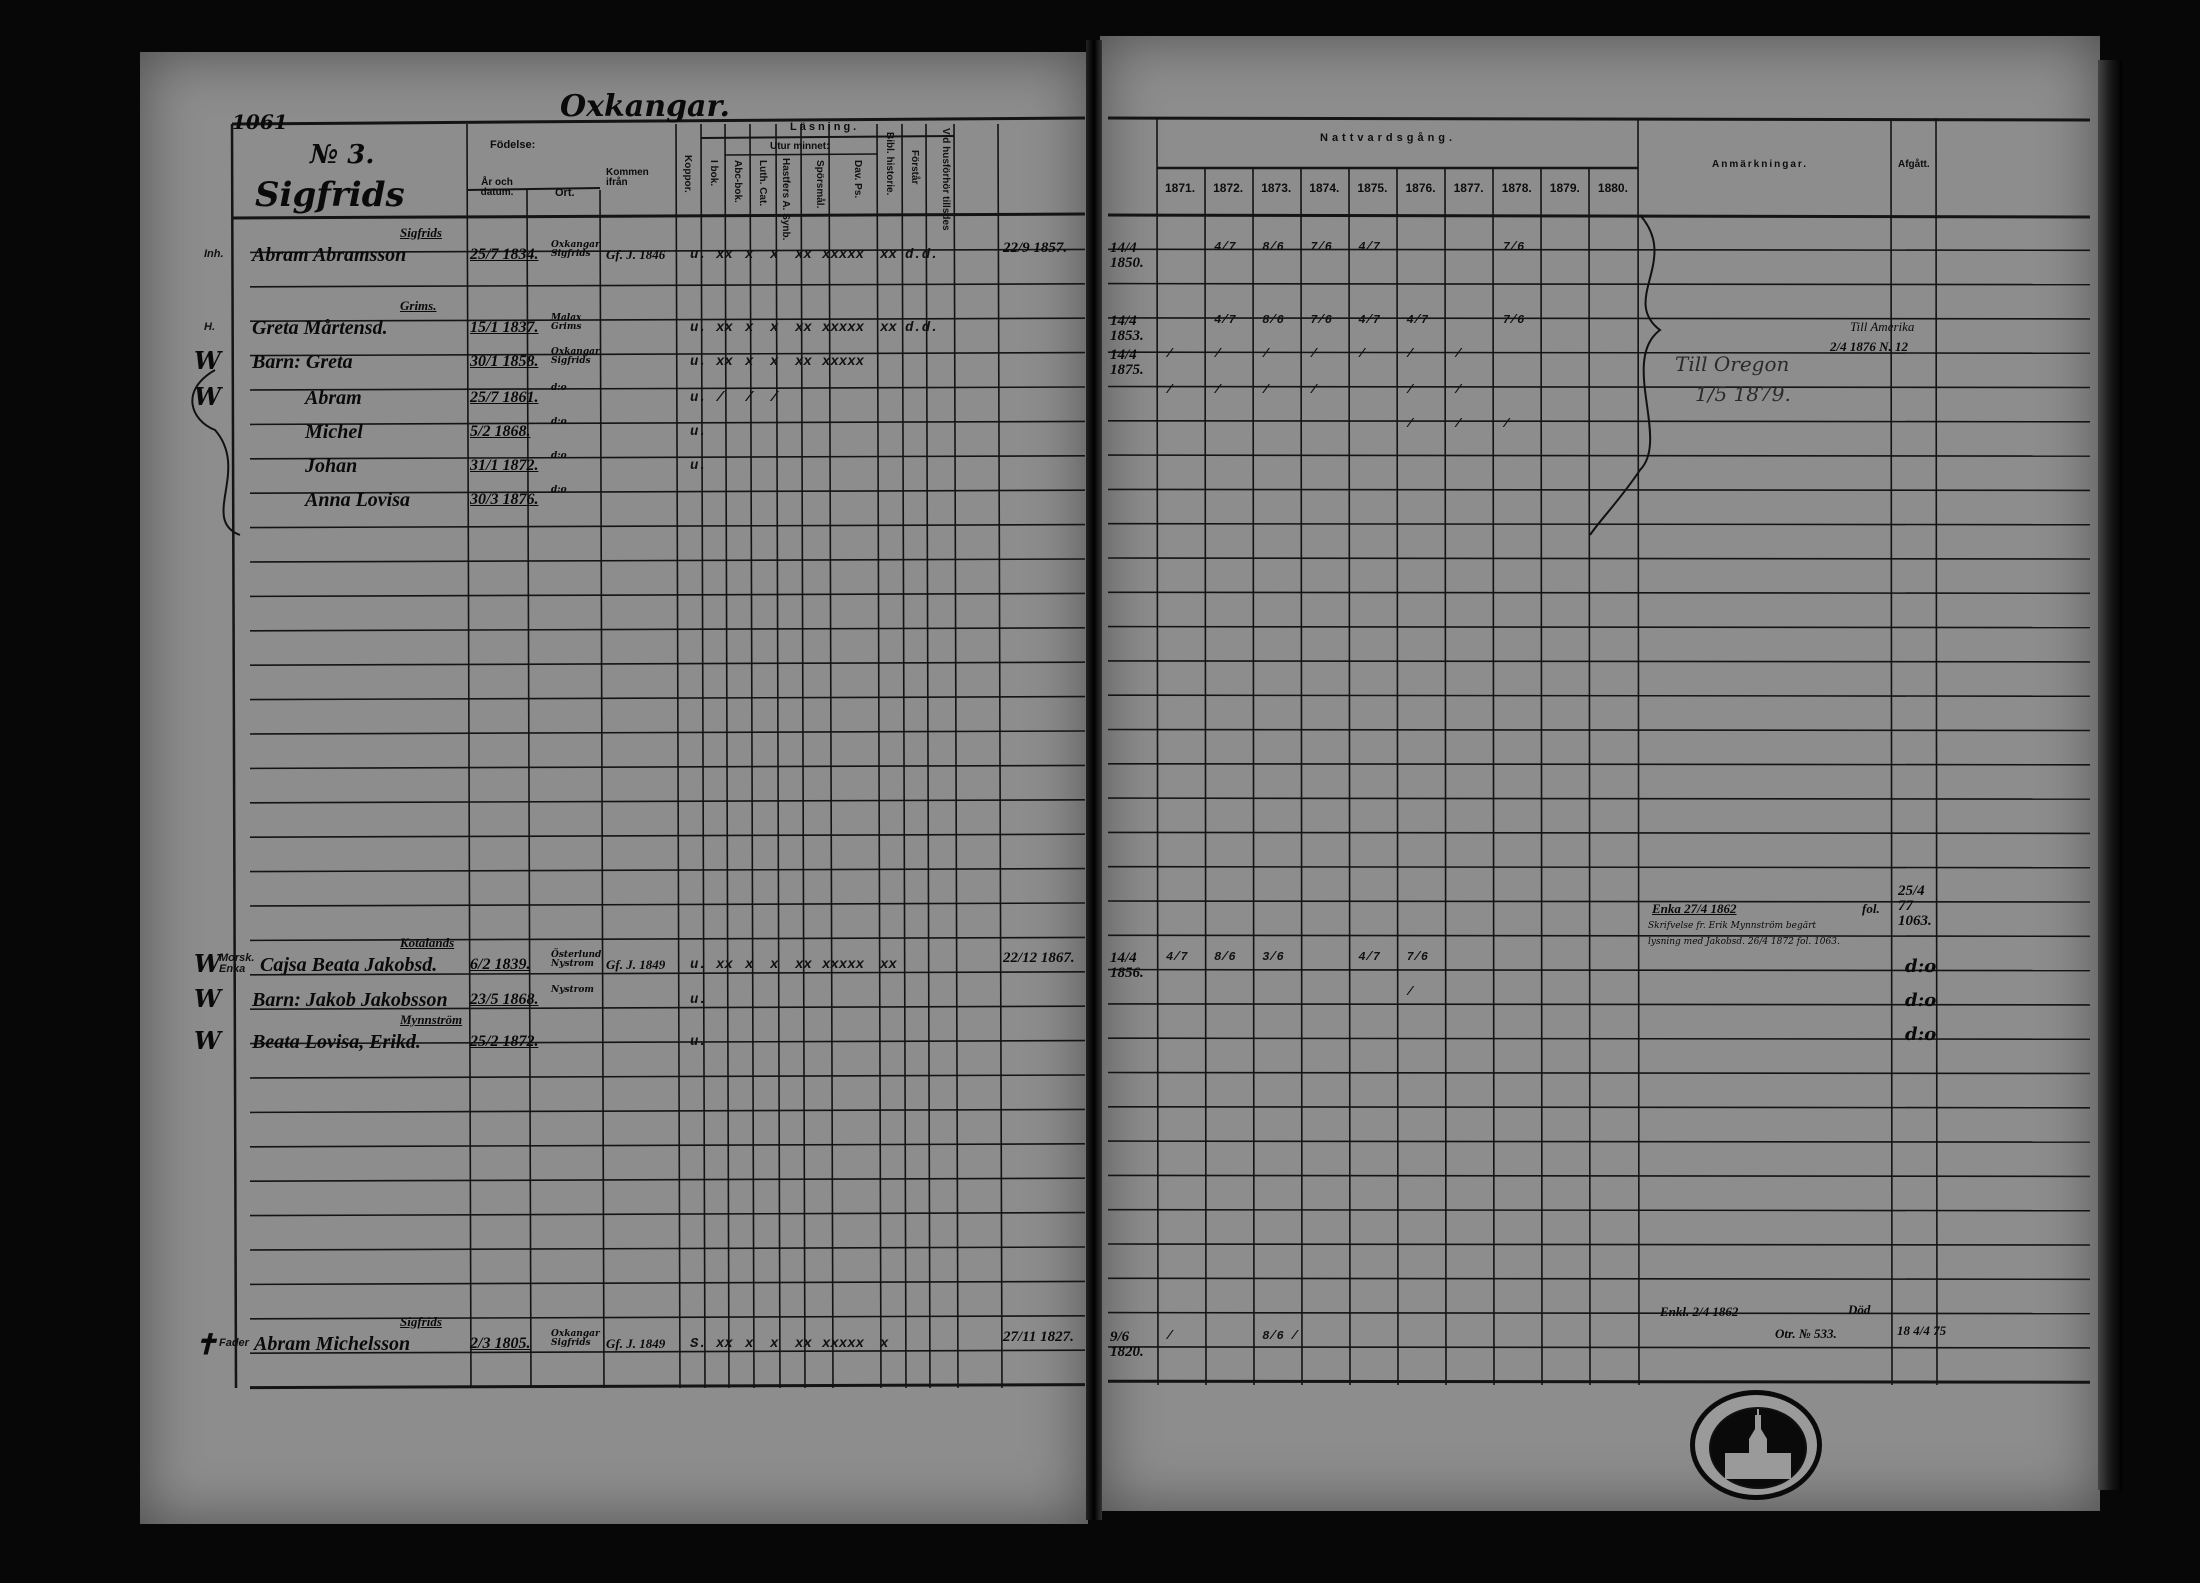 The width and height of the screenshot is (2200, 1583). I want to click on person-role: Morsk. Enka, so click(237, 963).